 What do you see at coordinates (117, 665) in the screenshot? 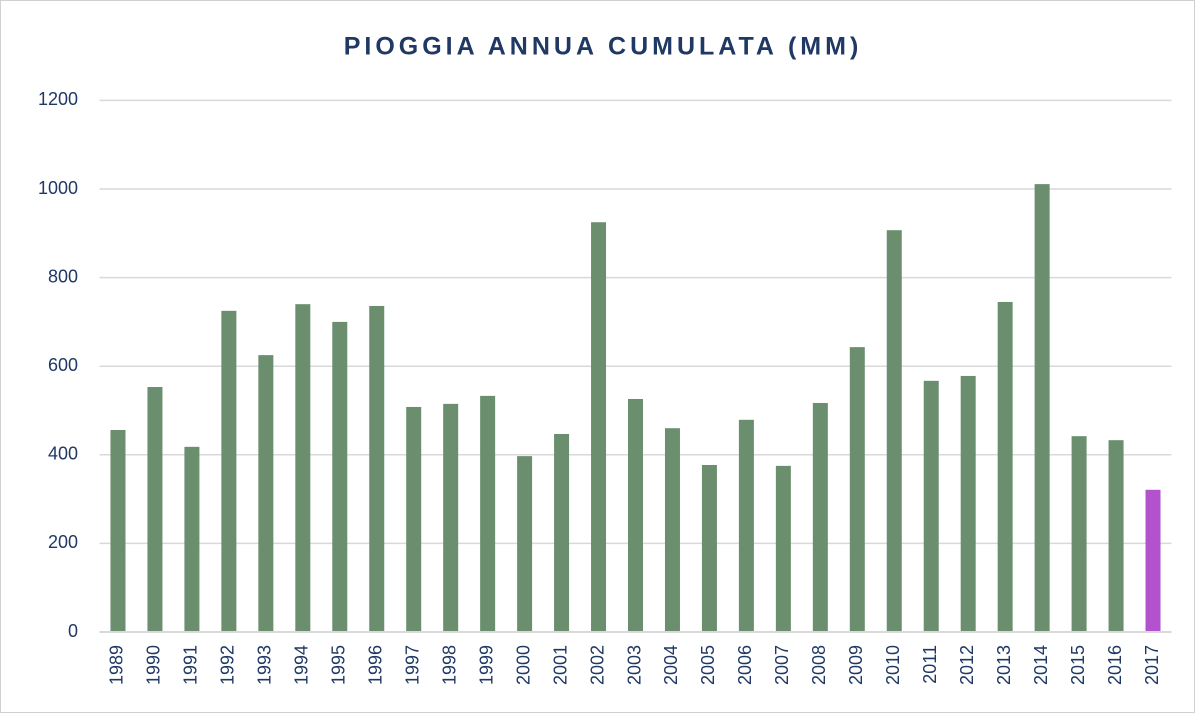
I see `x-tick-label: 1989` at bounding box center [117, 665].